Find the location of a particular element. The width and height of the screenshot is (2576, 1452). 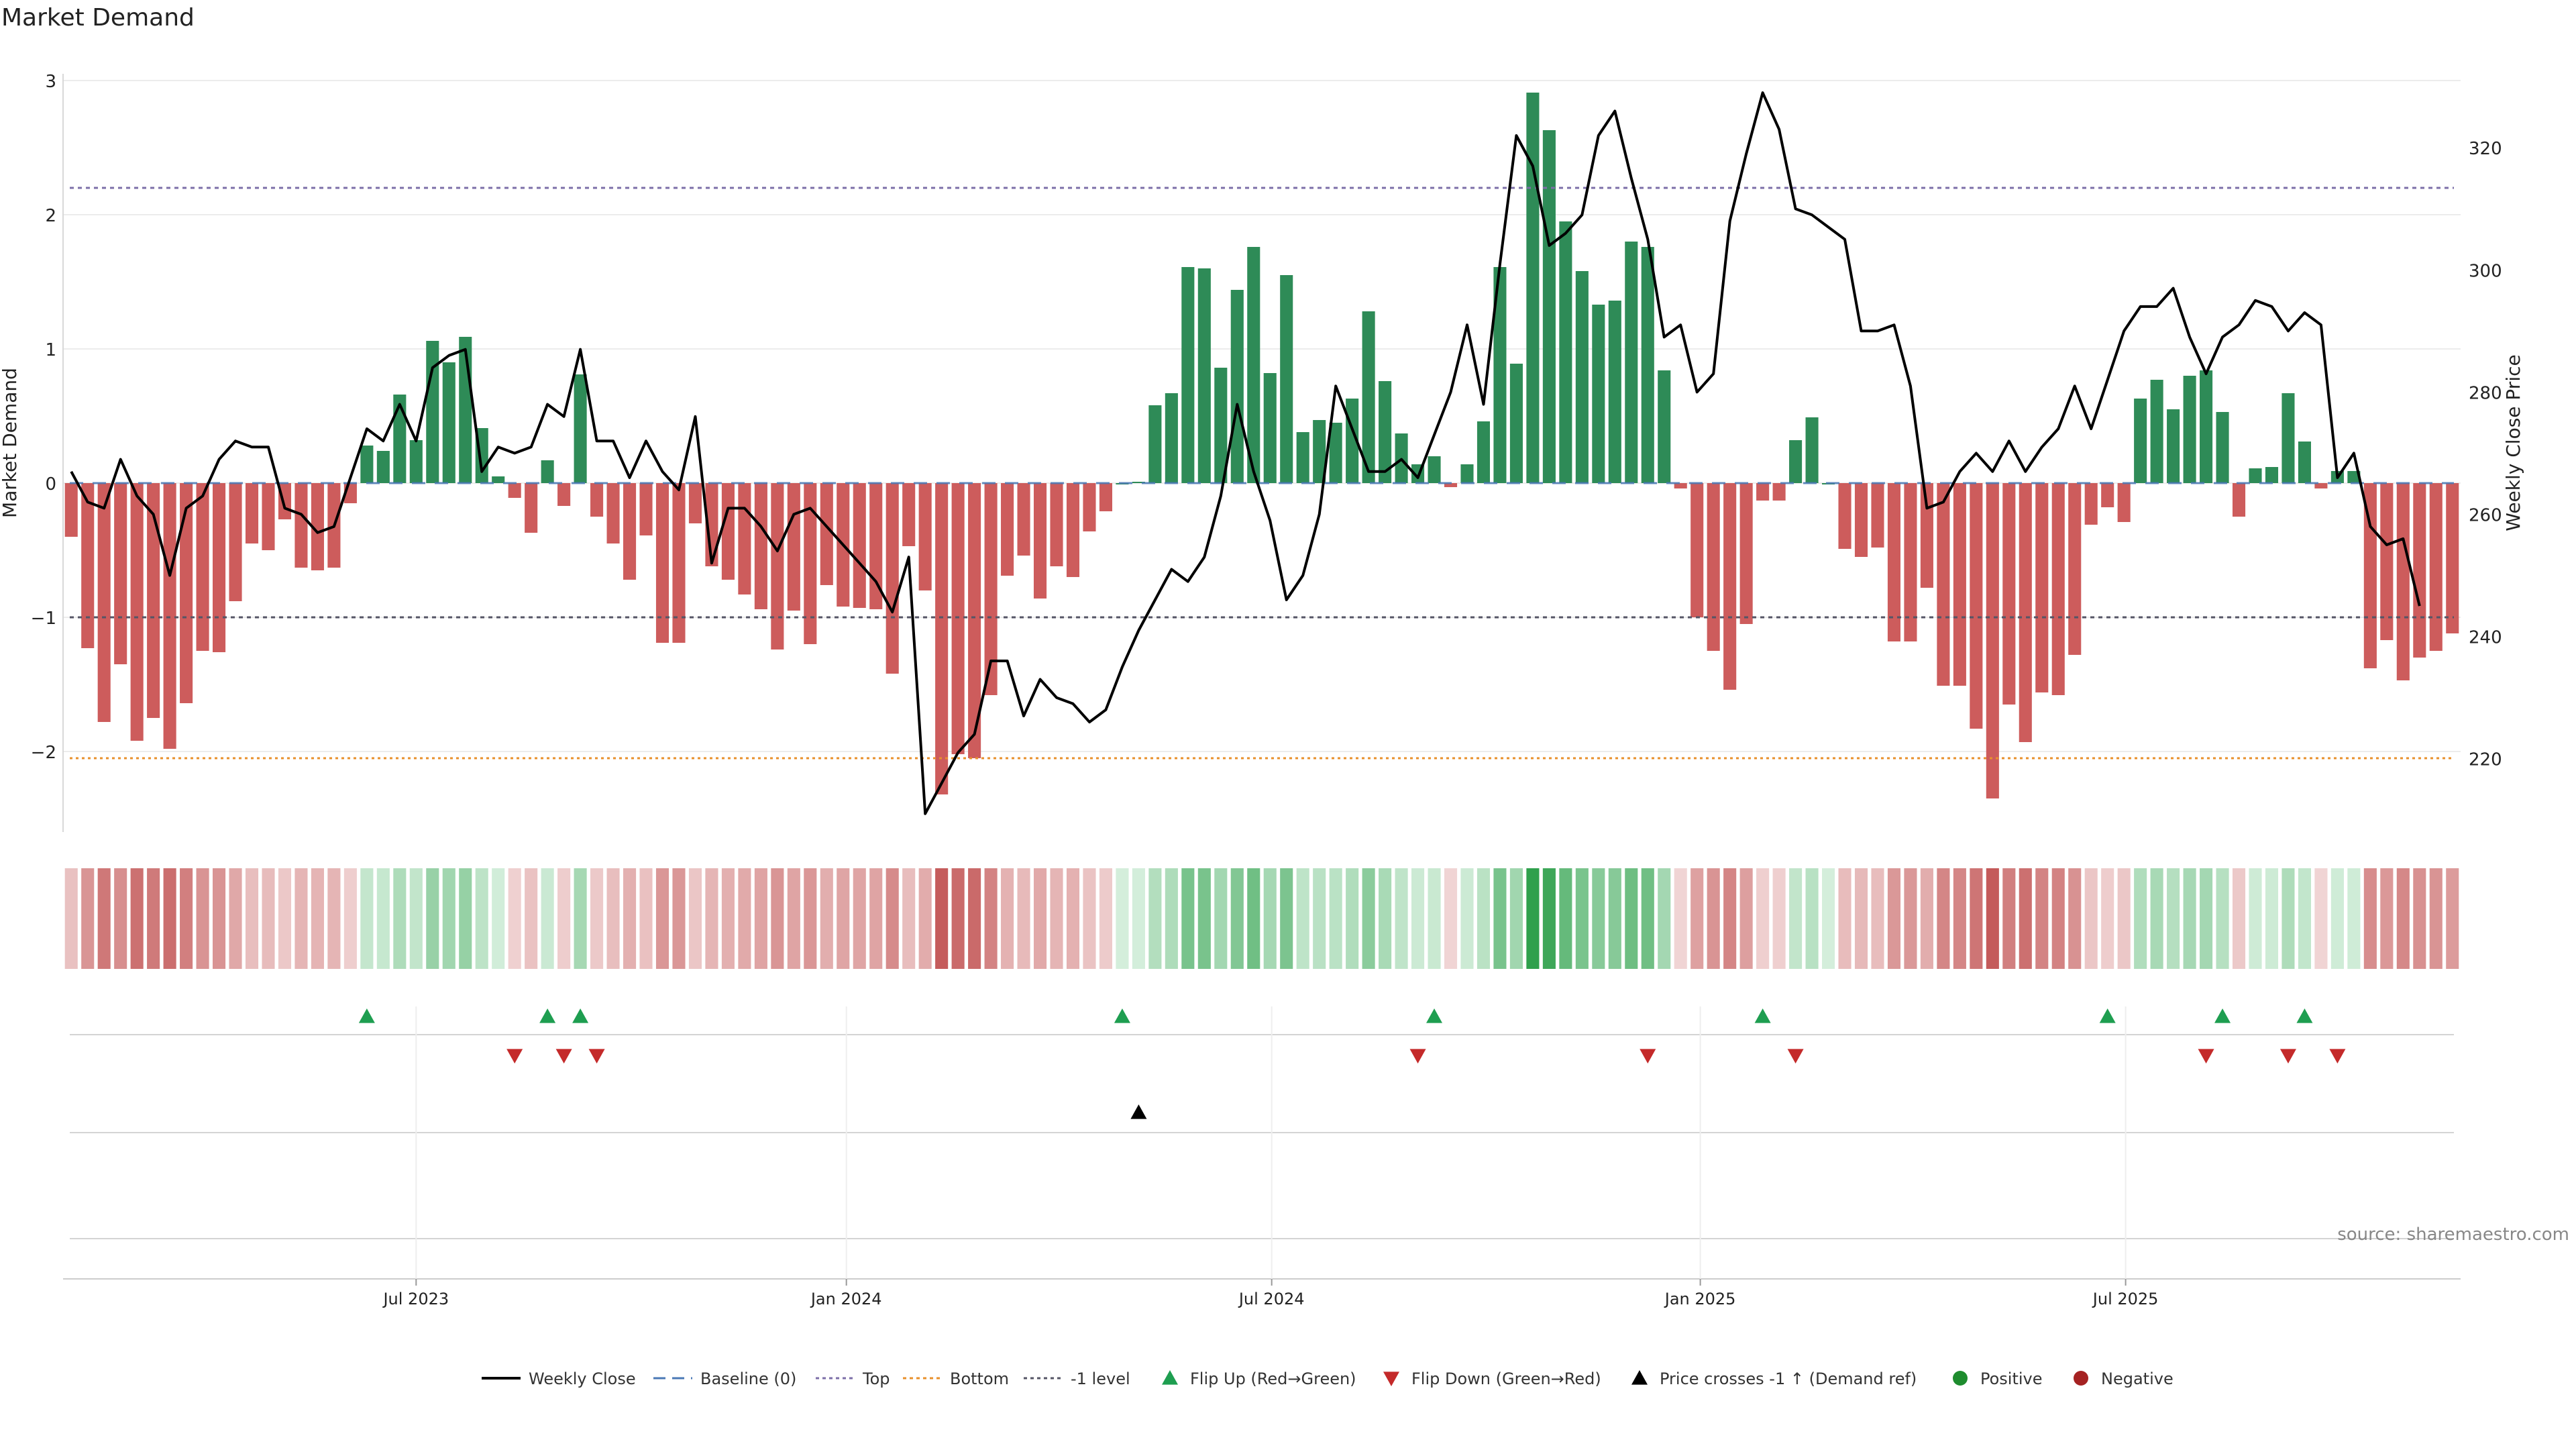

chart-title: Market Demand is located at coordinates (98, 18).